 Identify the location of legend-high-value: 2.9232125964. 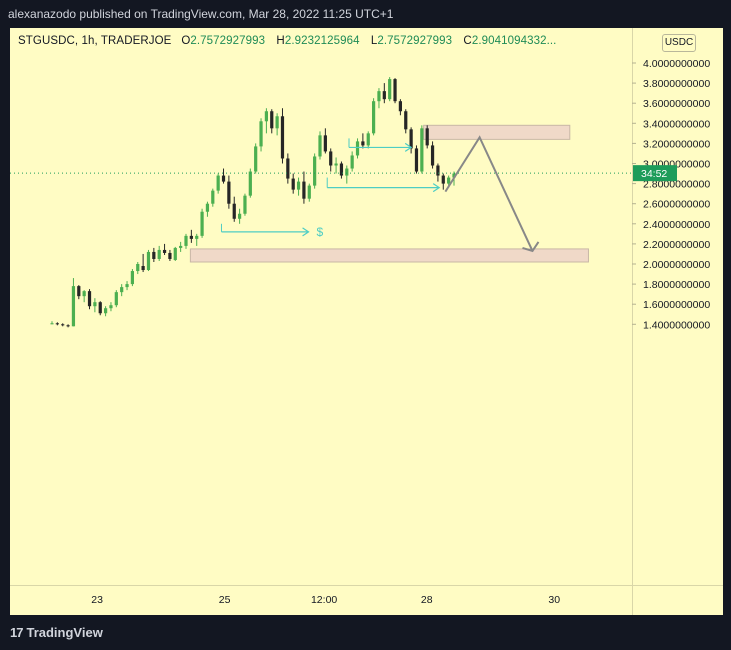
(322, 41).